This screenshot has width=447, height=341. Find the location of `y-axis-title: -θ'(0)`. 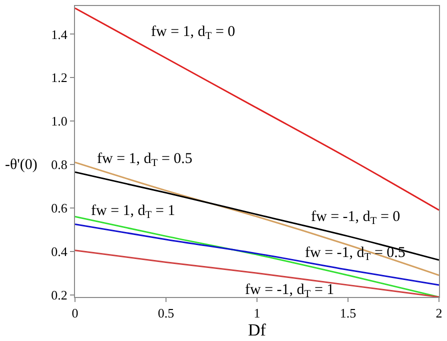

y-axis-title: -θ'(0) is located at coordinates (21, 165).